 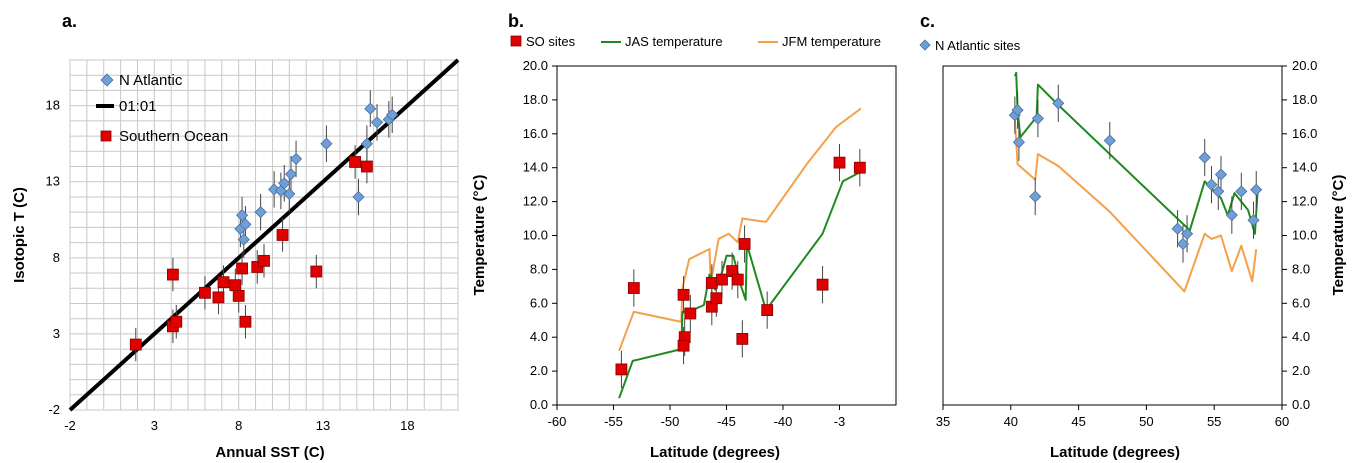 What do you see at coordinates (535, 99) in the screenshot?
I see `panel-b-y-tick-label: 18.0` at bounding box center [535, 99].